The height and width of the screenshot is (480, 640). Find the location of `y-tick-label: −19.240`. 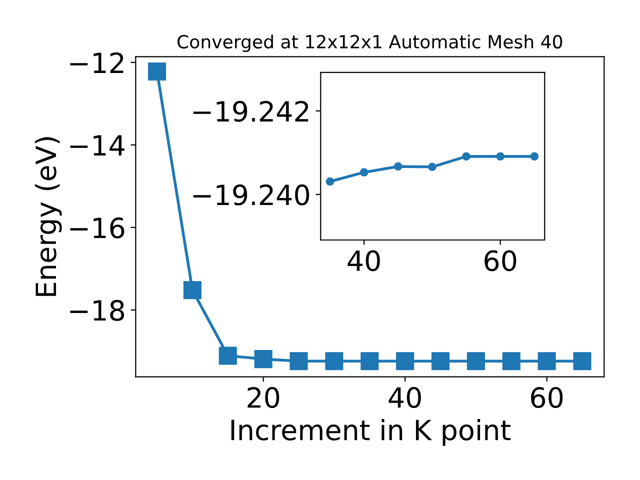

y-tick-label: −19.240 is located at coordinates (251, 195).